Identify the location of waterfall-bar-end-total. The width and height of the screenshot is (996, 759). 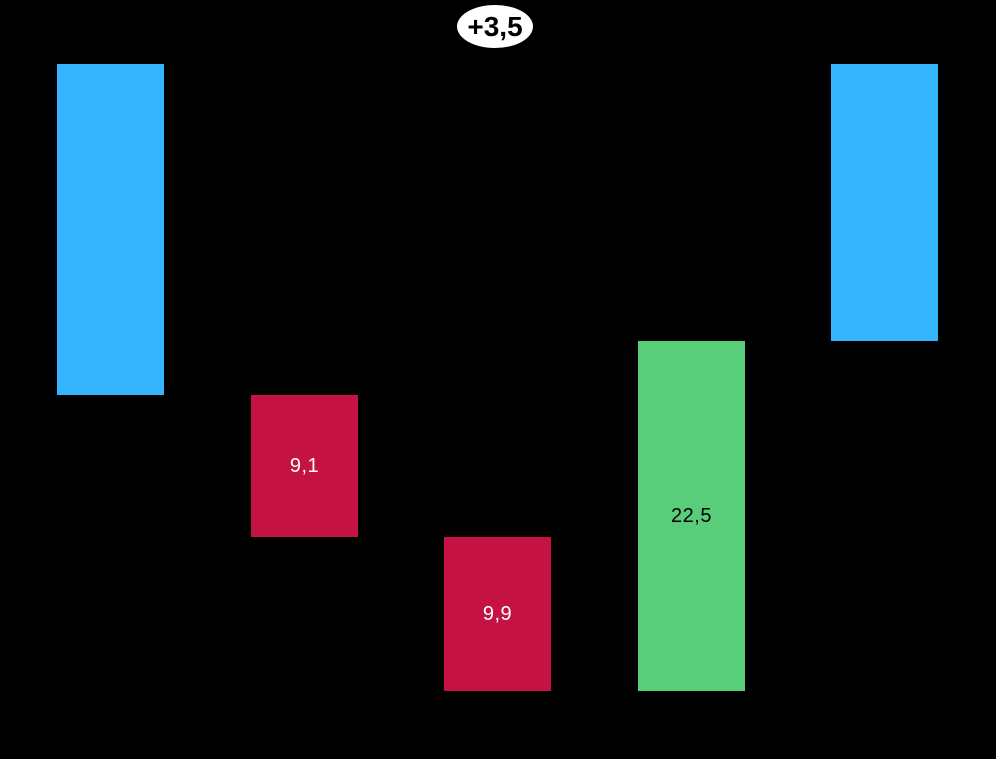
(884, 202).